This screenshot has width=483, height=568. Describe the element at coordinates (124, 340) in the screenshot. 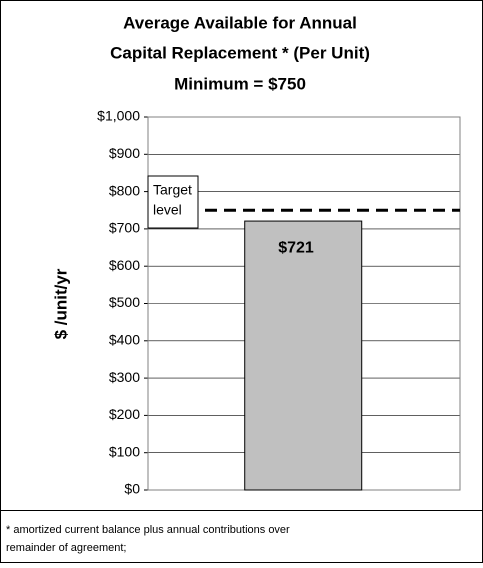

I see `y-tick-label: $400` at that location.